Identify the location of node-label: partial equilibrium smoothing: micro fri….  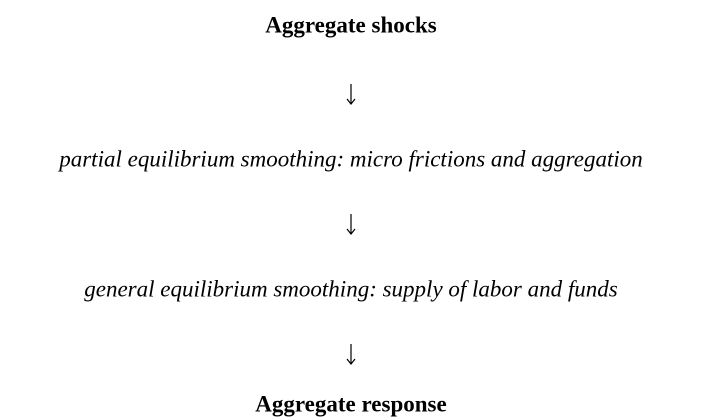
(350, 158).